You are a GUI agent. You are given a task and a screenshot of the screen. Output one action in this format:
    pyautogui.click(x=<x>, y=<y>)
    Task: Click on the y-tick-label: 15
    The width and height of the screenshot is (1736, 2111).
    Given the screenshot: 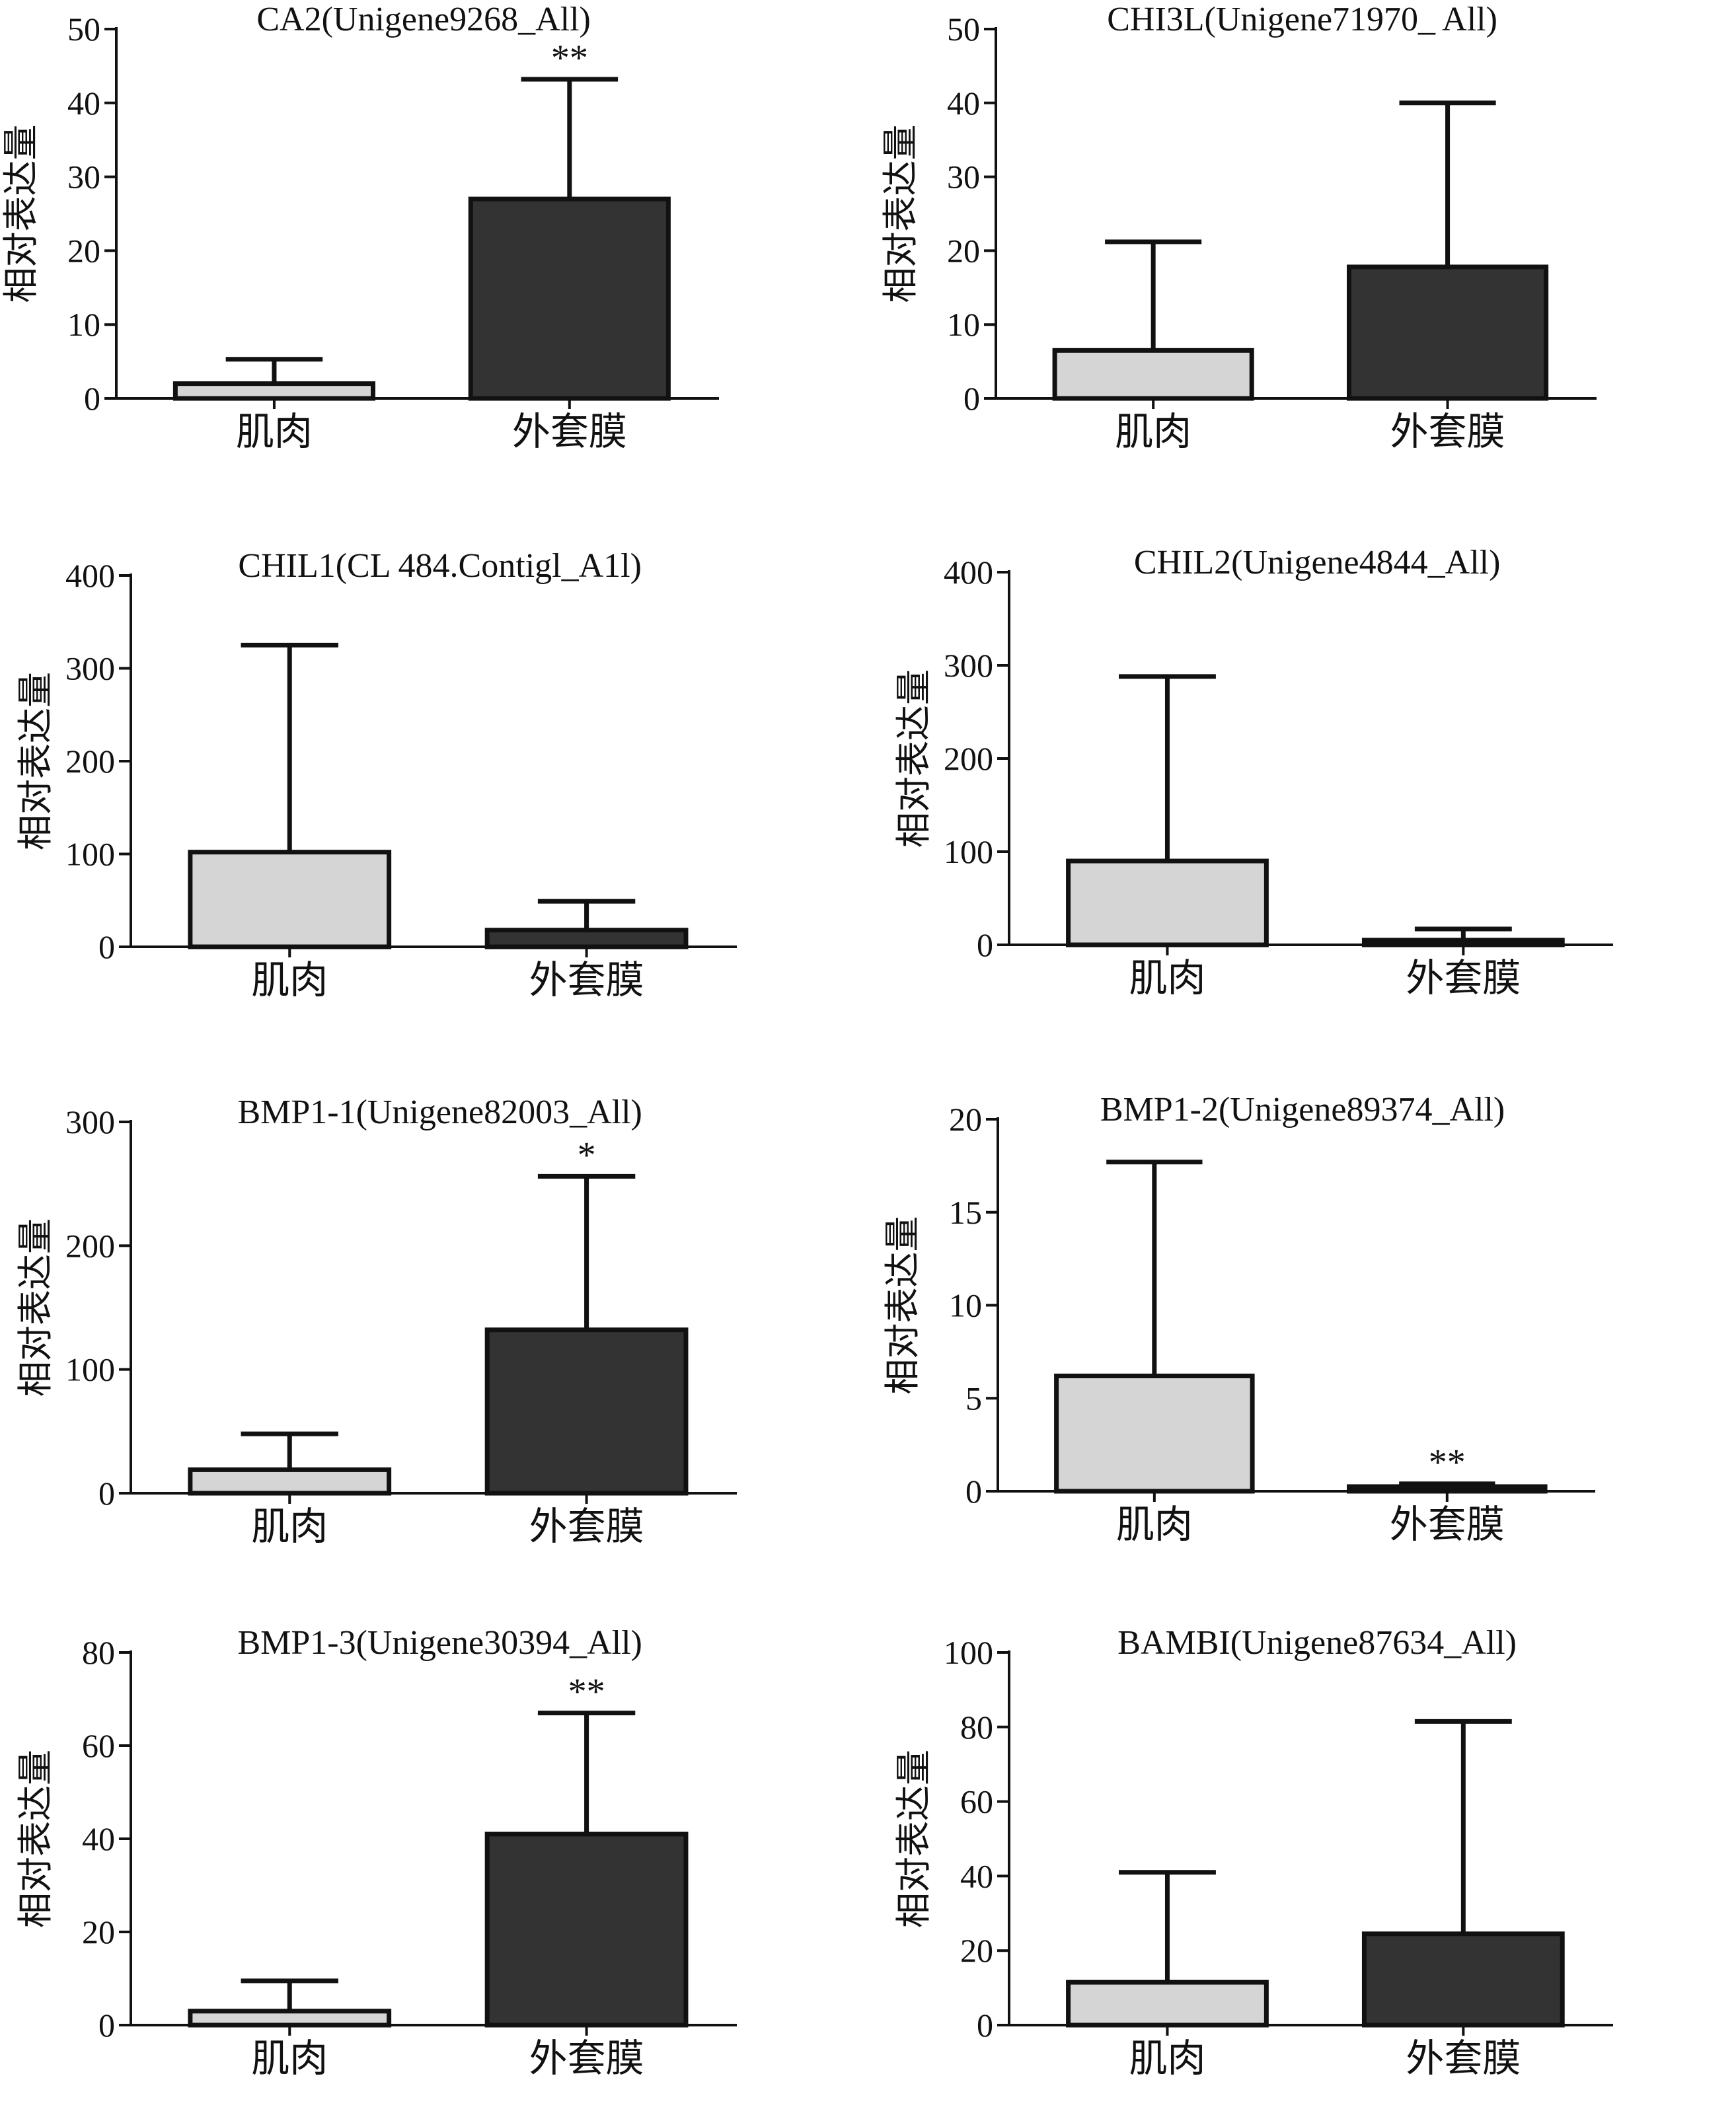 What is the action you would take?
    pyautogui.click(x=965, y=1212)
    